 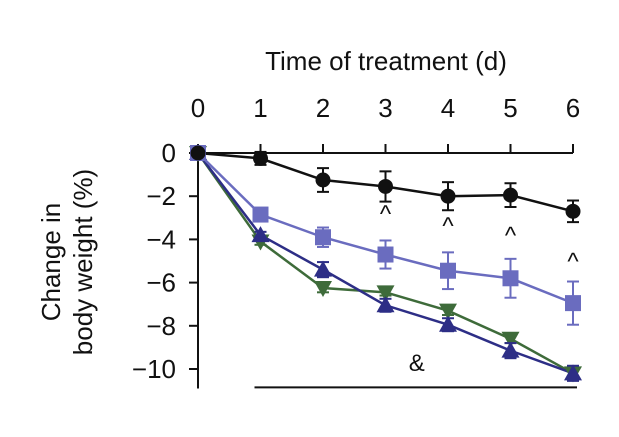 I want to click on x-tick-label: 3, so click(x=385, y=108).